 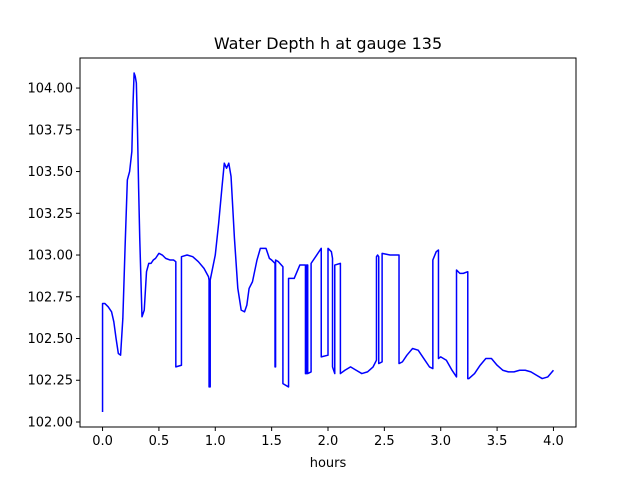 What do you see at coordinates (159, 441) in the screenshot?
I see `x-tick-label: 0.5` at bounding box center [159, 441].